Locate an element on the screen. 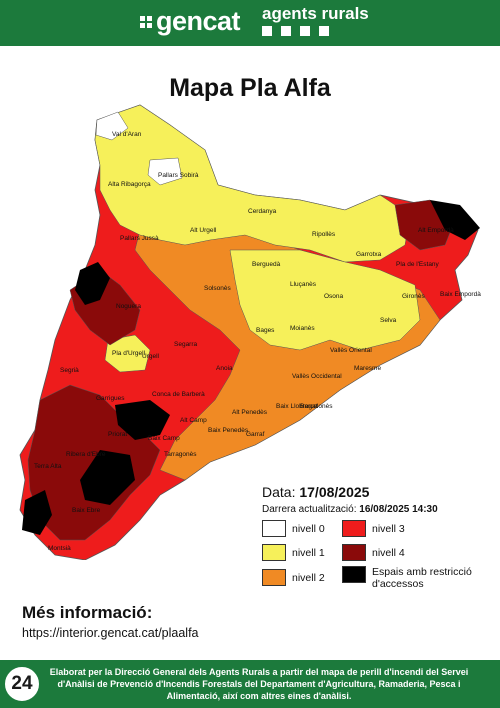 The height and width of the screenshot is (708, 500). region-label: Tarragonès is located at coordinates (180, 454).